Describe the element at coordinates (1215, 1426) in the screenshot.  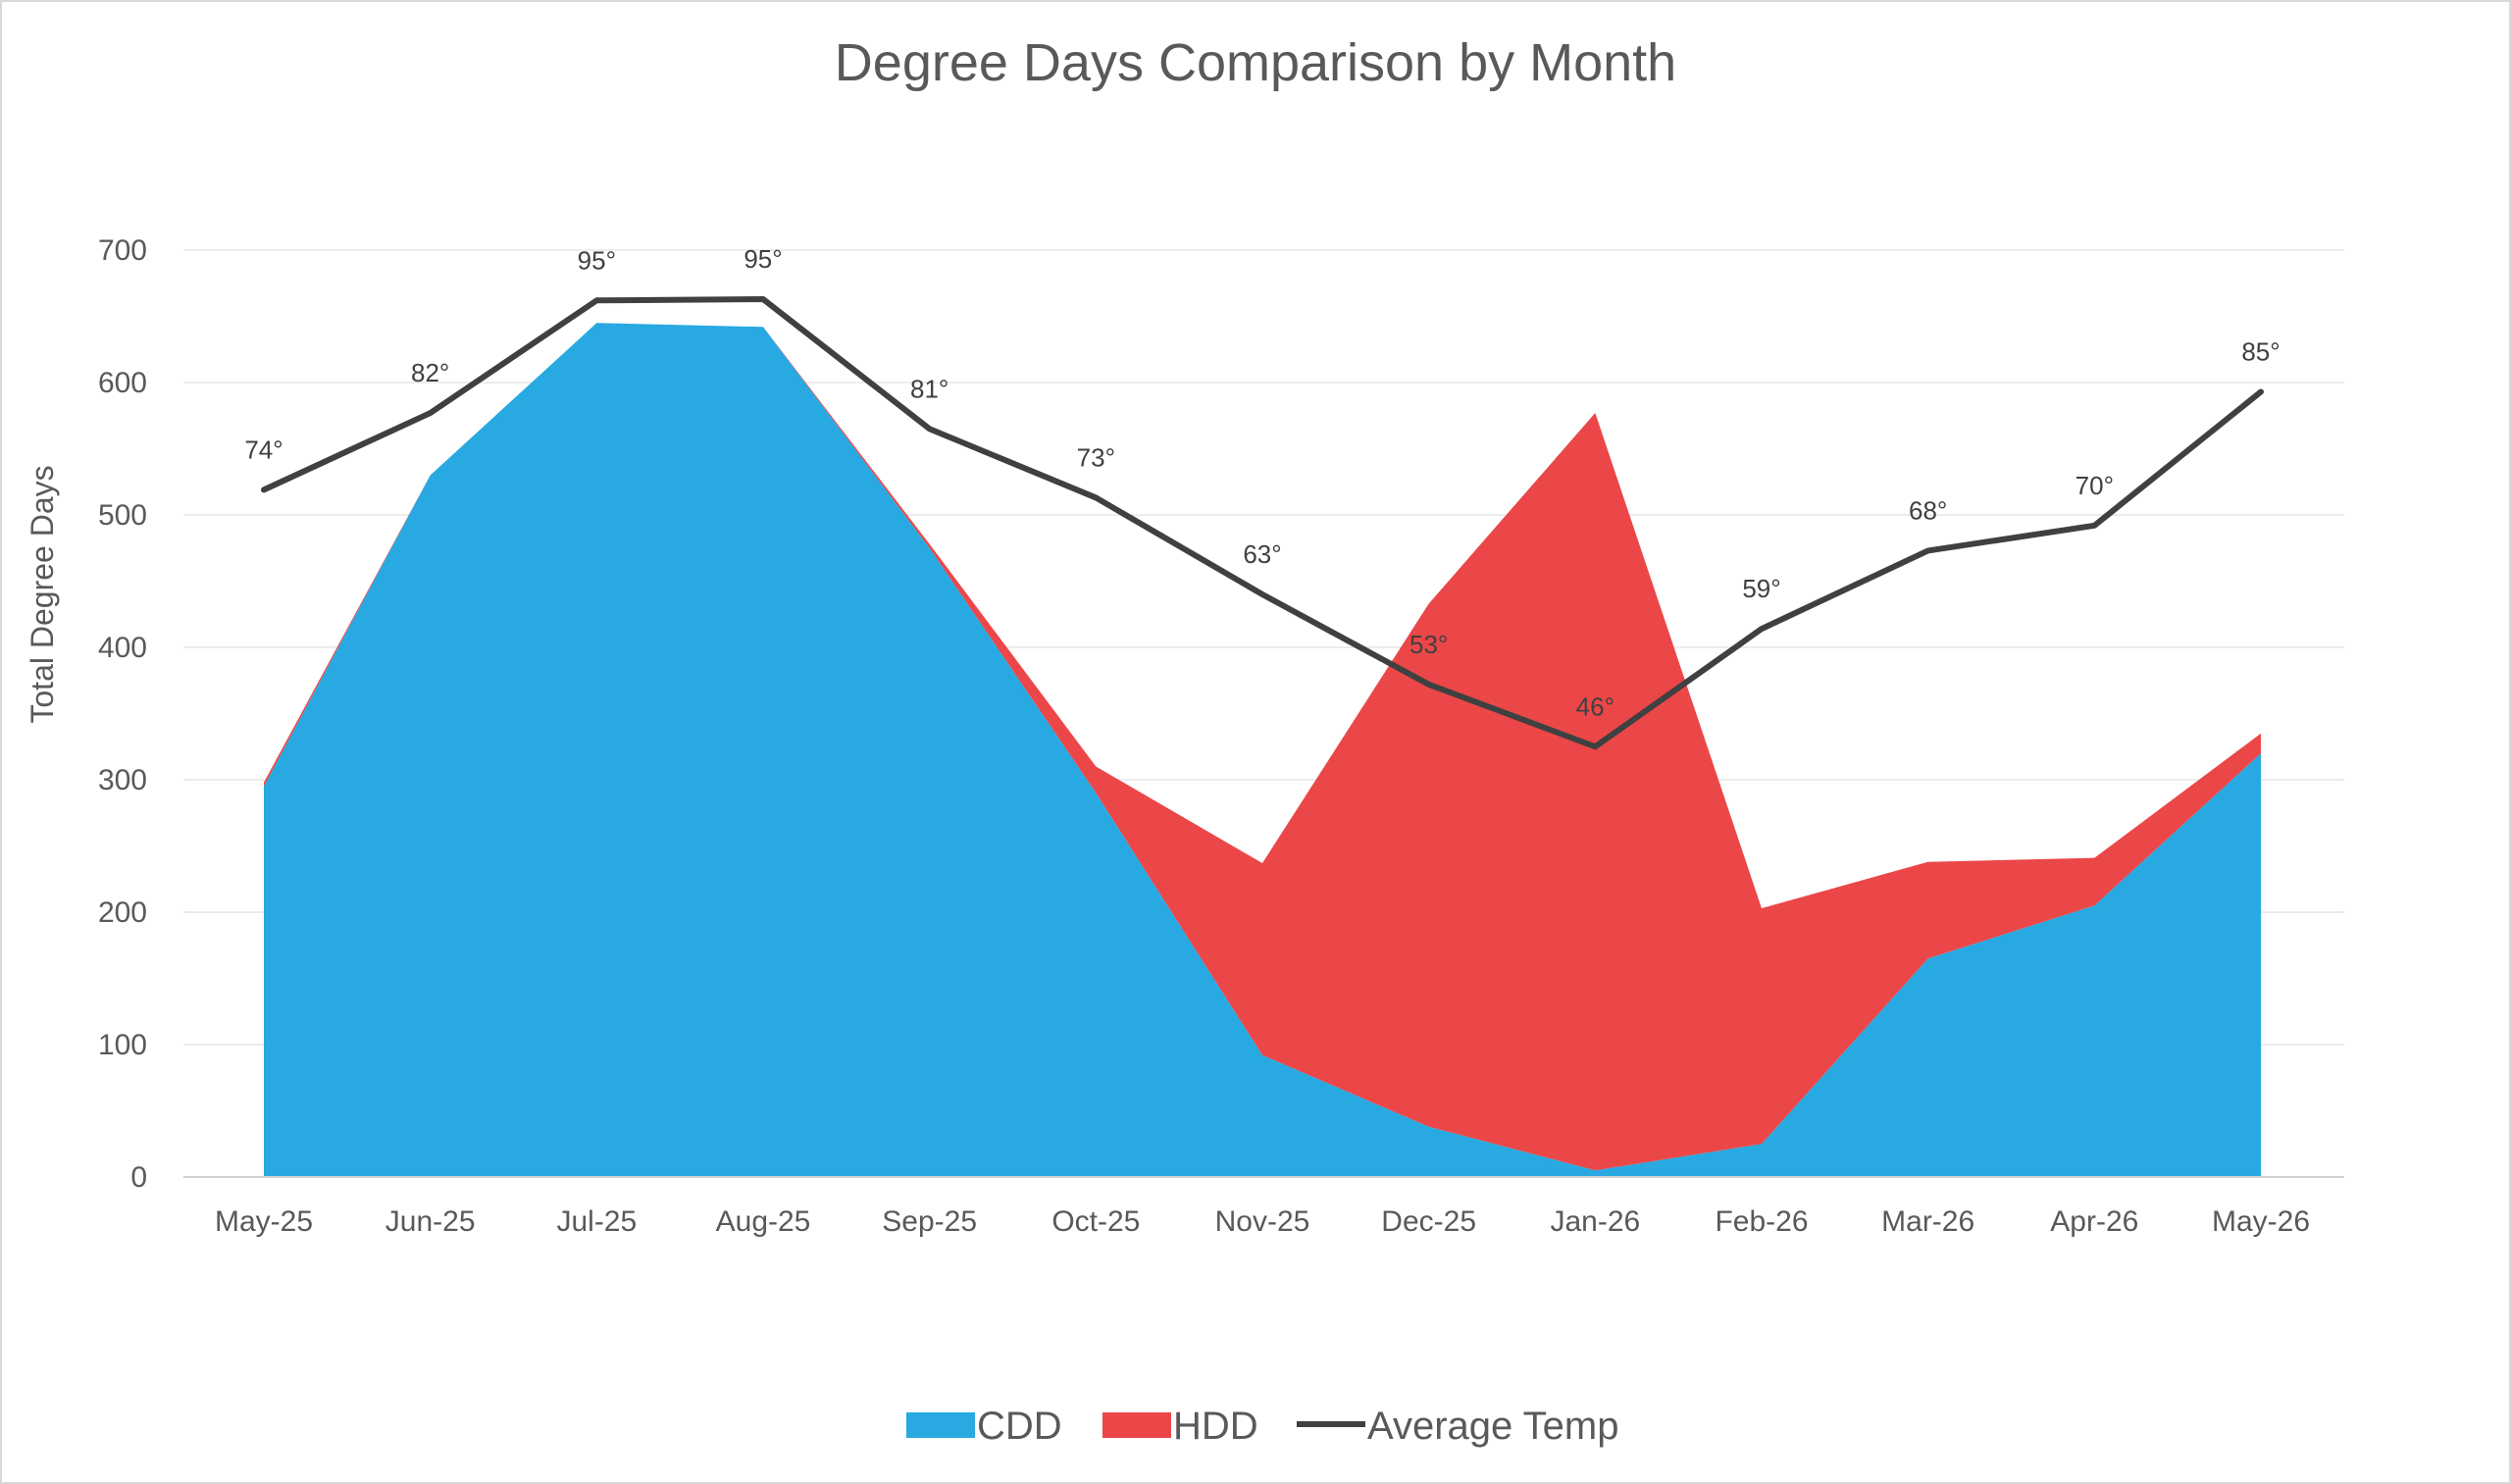
I see `legend-label-hdd: HDD` at that location.